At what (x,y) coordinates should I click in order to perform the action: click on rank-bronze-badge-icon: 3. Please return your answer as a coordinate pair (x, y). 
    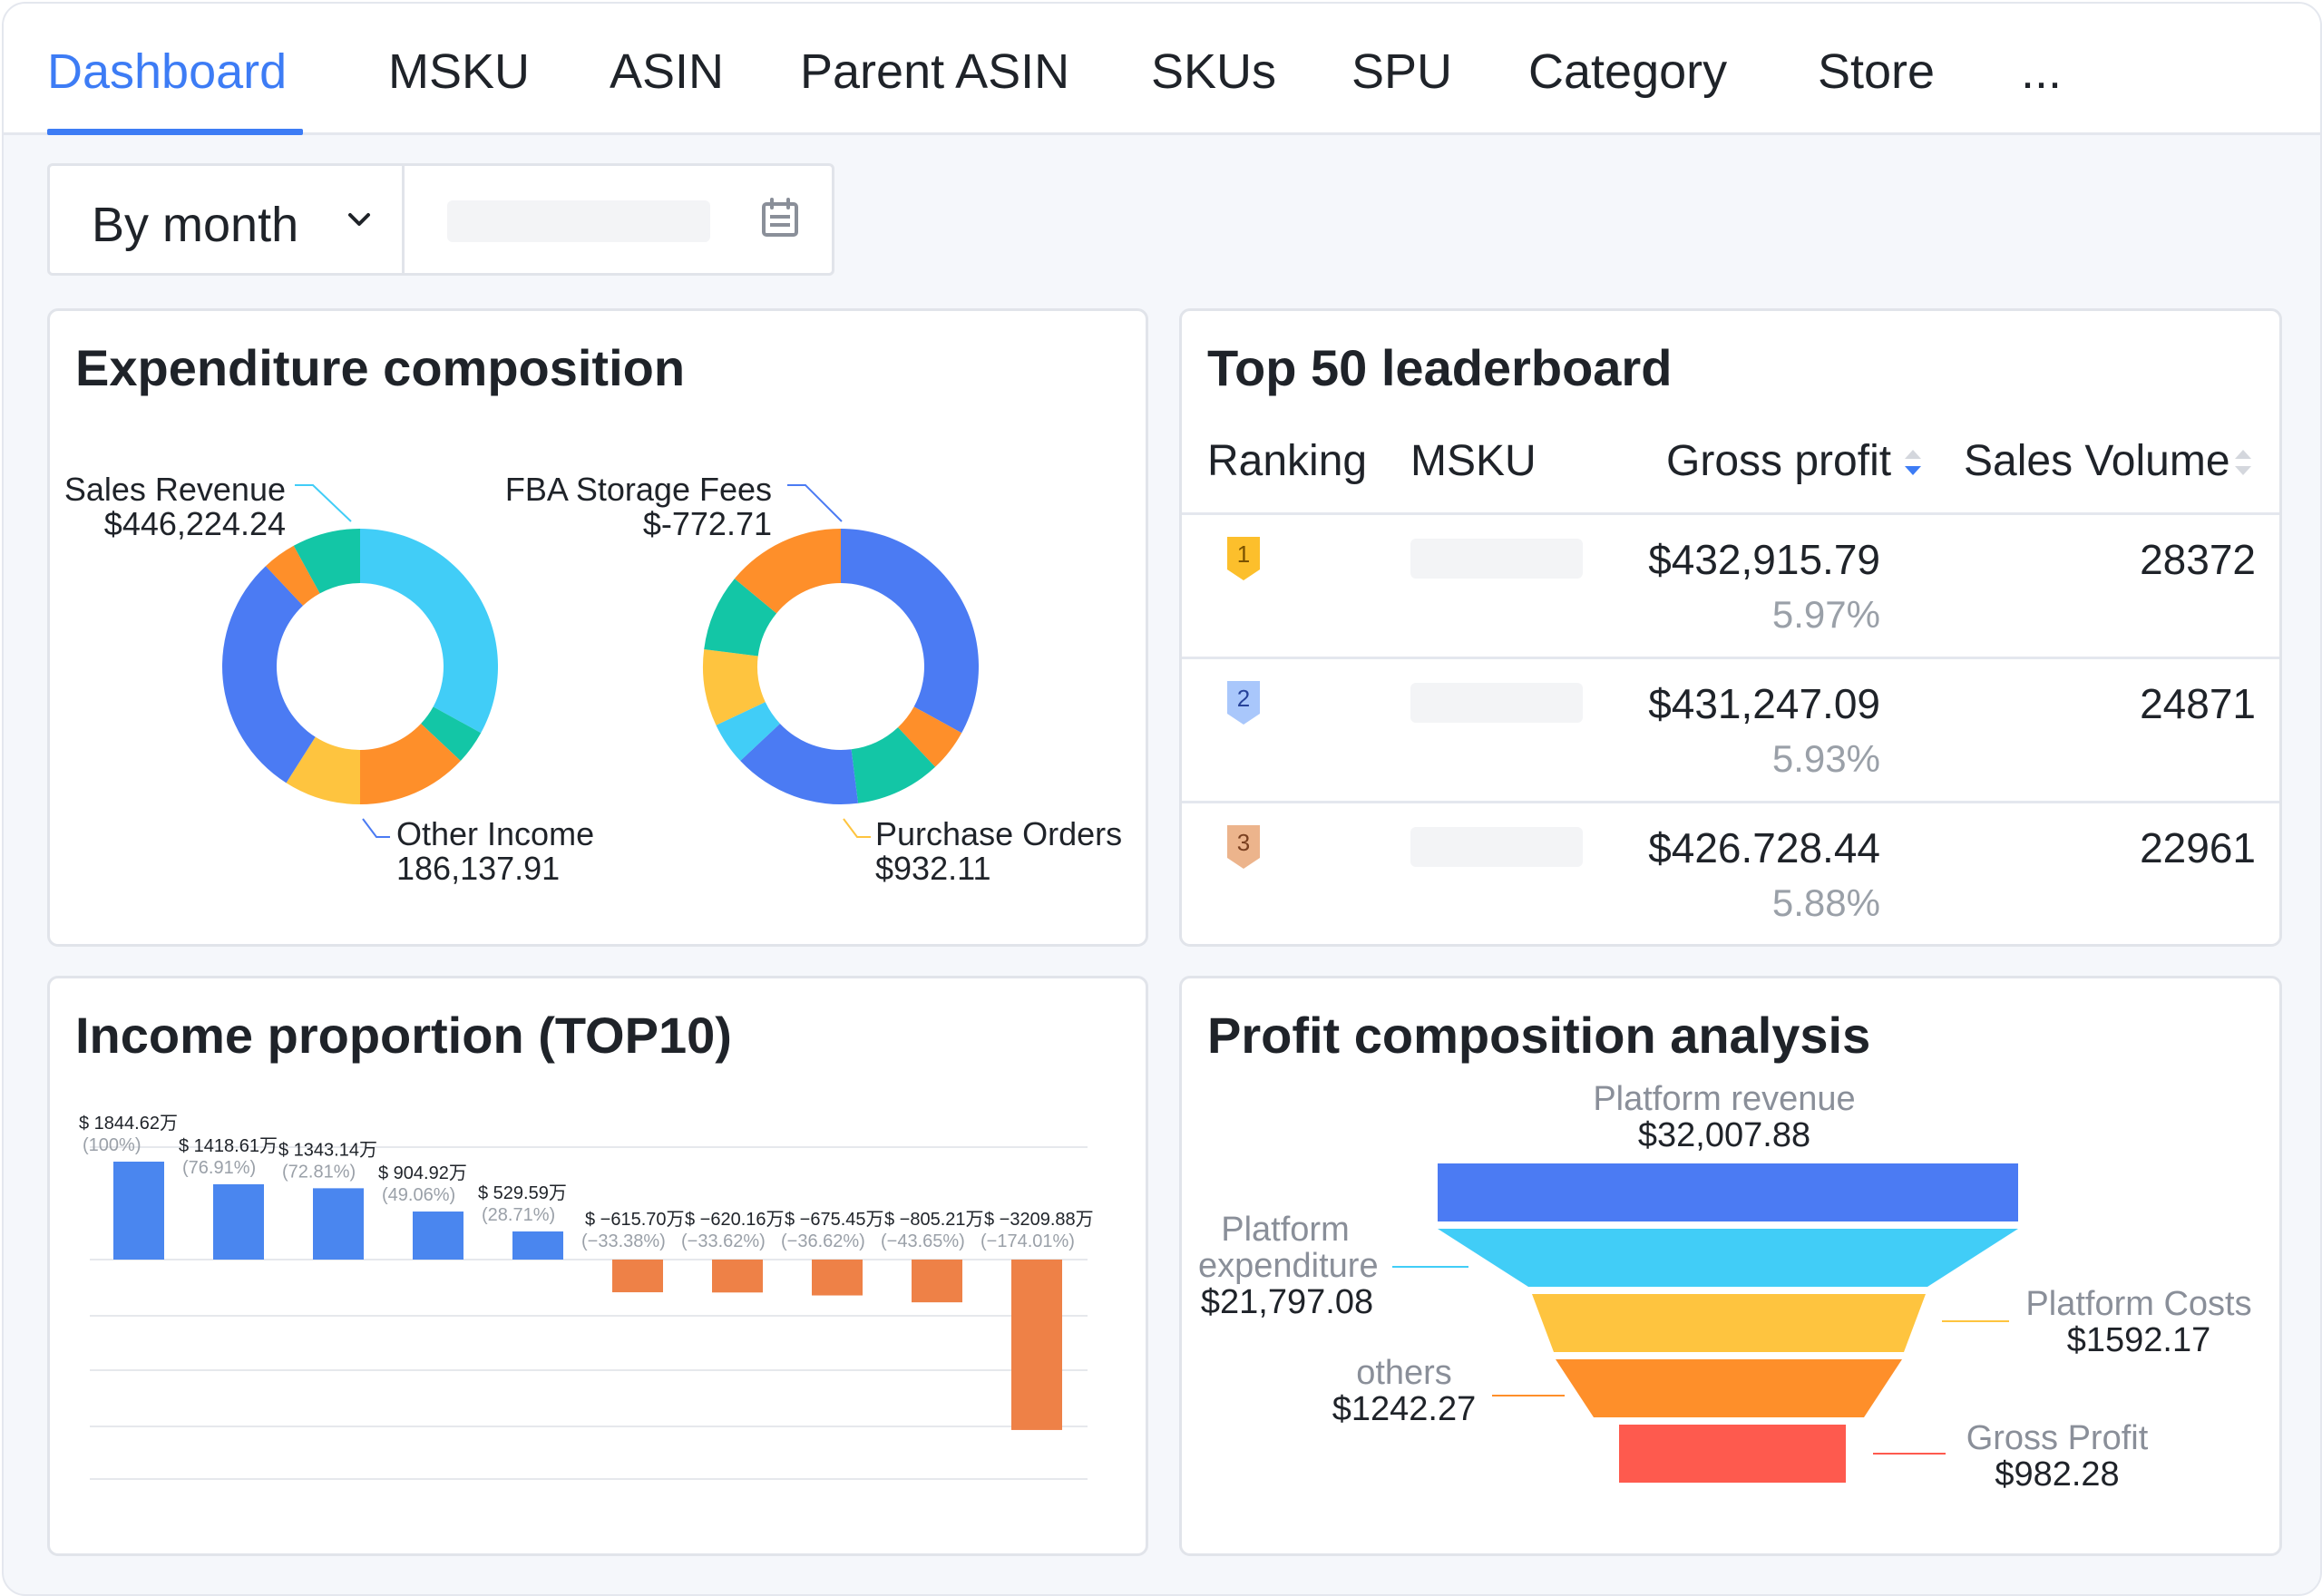
    Looking at the image, I should click on (1243, 847).